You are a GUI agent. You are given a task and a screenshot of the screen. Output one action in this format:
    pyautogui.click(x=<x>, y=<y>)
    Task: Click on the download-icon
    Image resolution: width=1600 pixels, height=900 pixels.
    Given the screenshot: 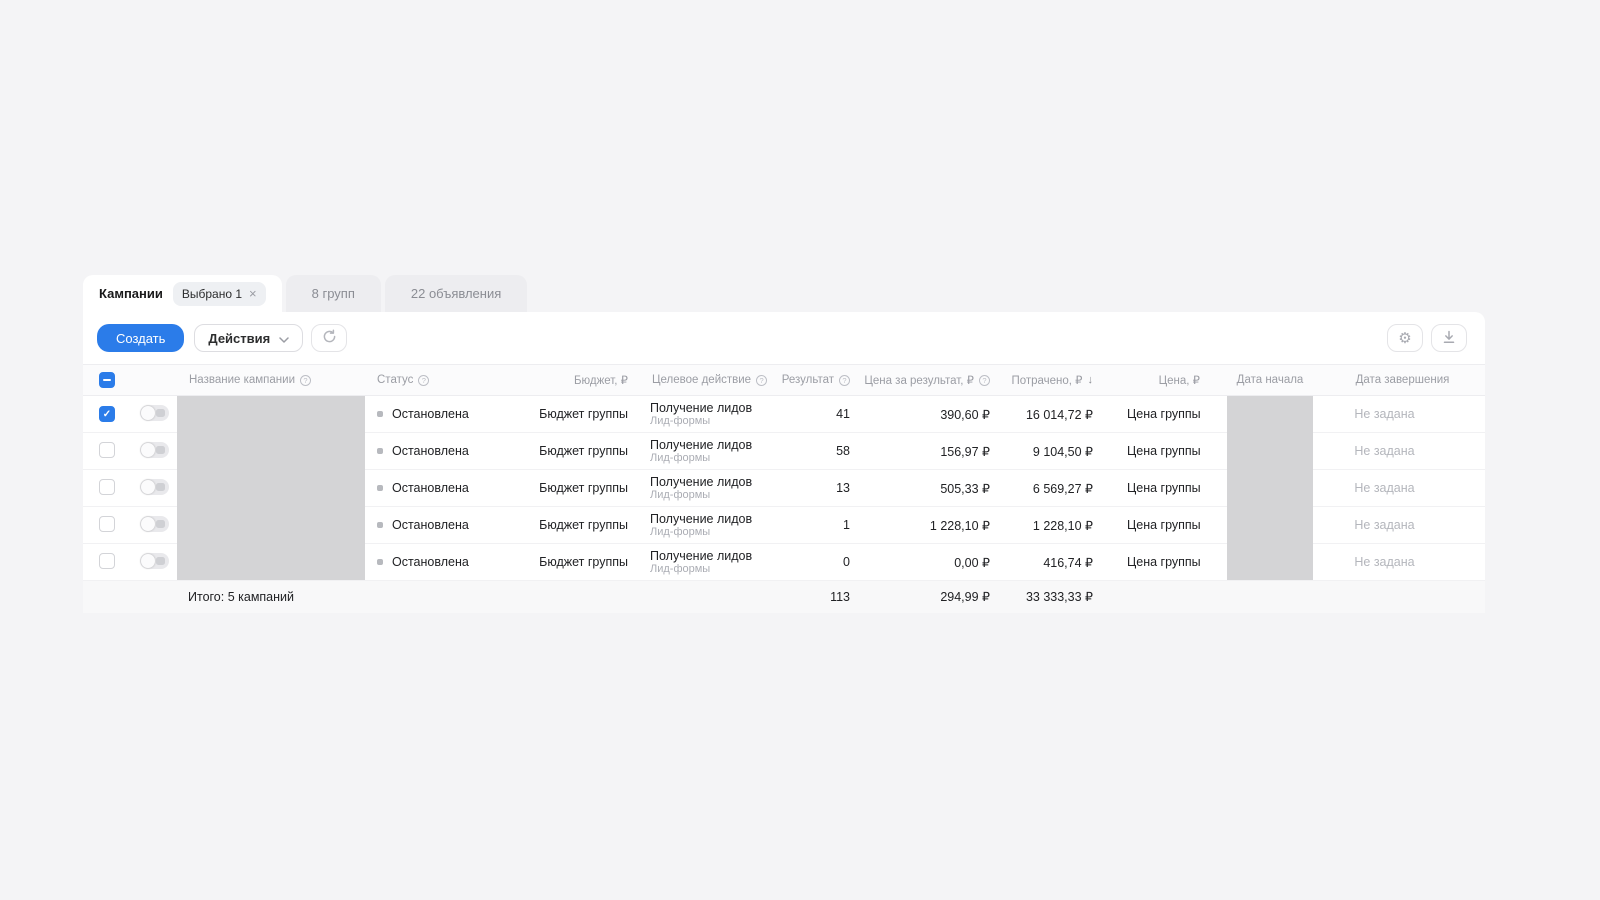 What is the action you would take?
    pyautogui.click(x=1449, y=338)
    